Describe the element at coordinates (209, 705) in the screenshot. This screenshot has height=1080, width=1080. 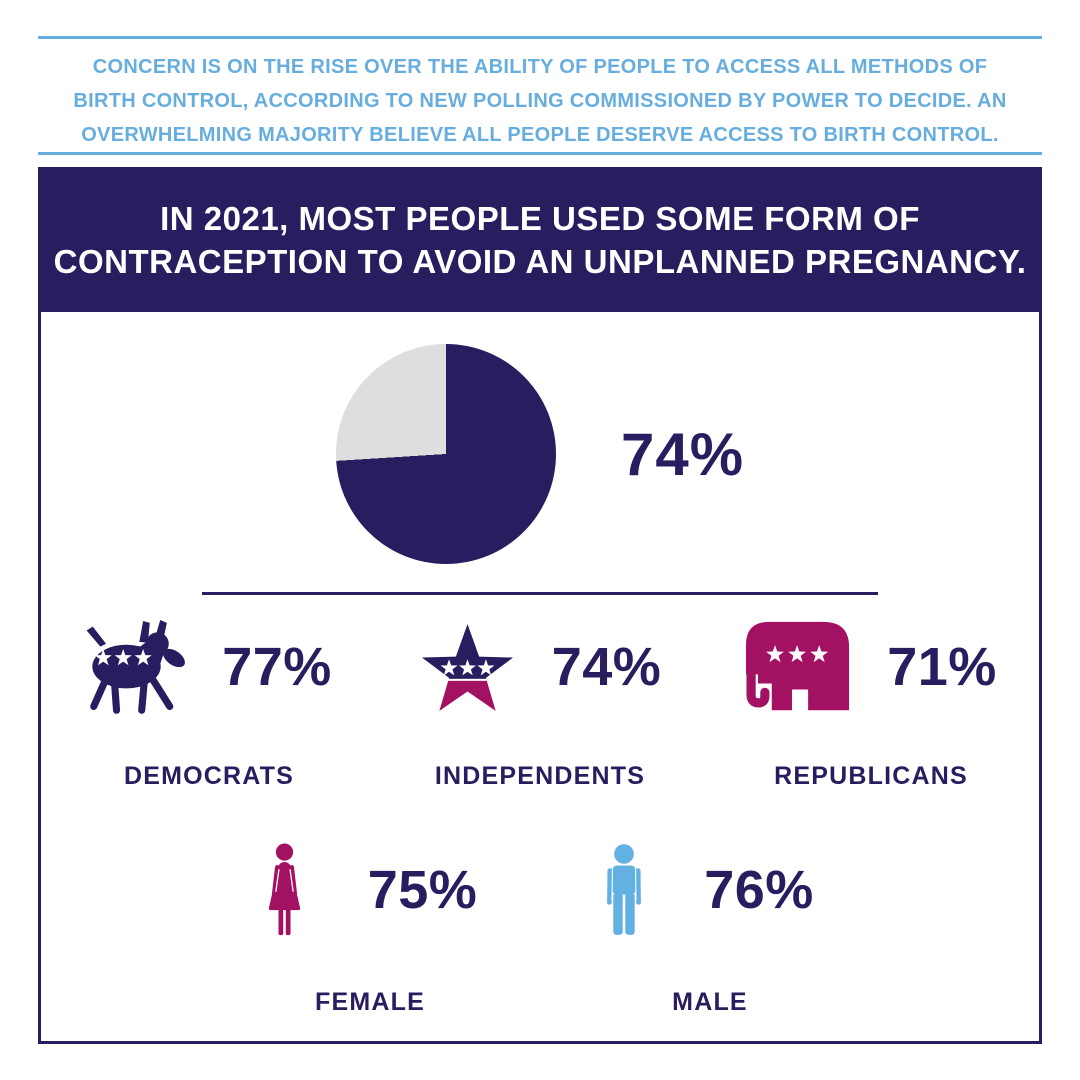
I see `stat-group-democrats: 77% DEMOCRATS` at that location.